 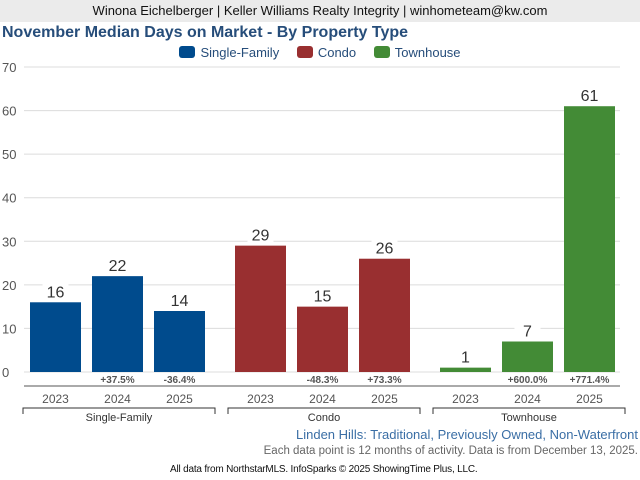 I want to click on y-tick-label: 50, so click(x=9, y=154).